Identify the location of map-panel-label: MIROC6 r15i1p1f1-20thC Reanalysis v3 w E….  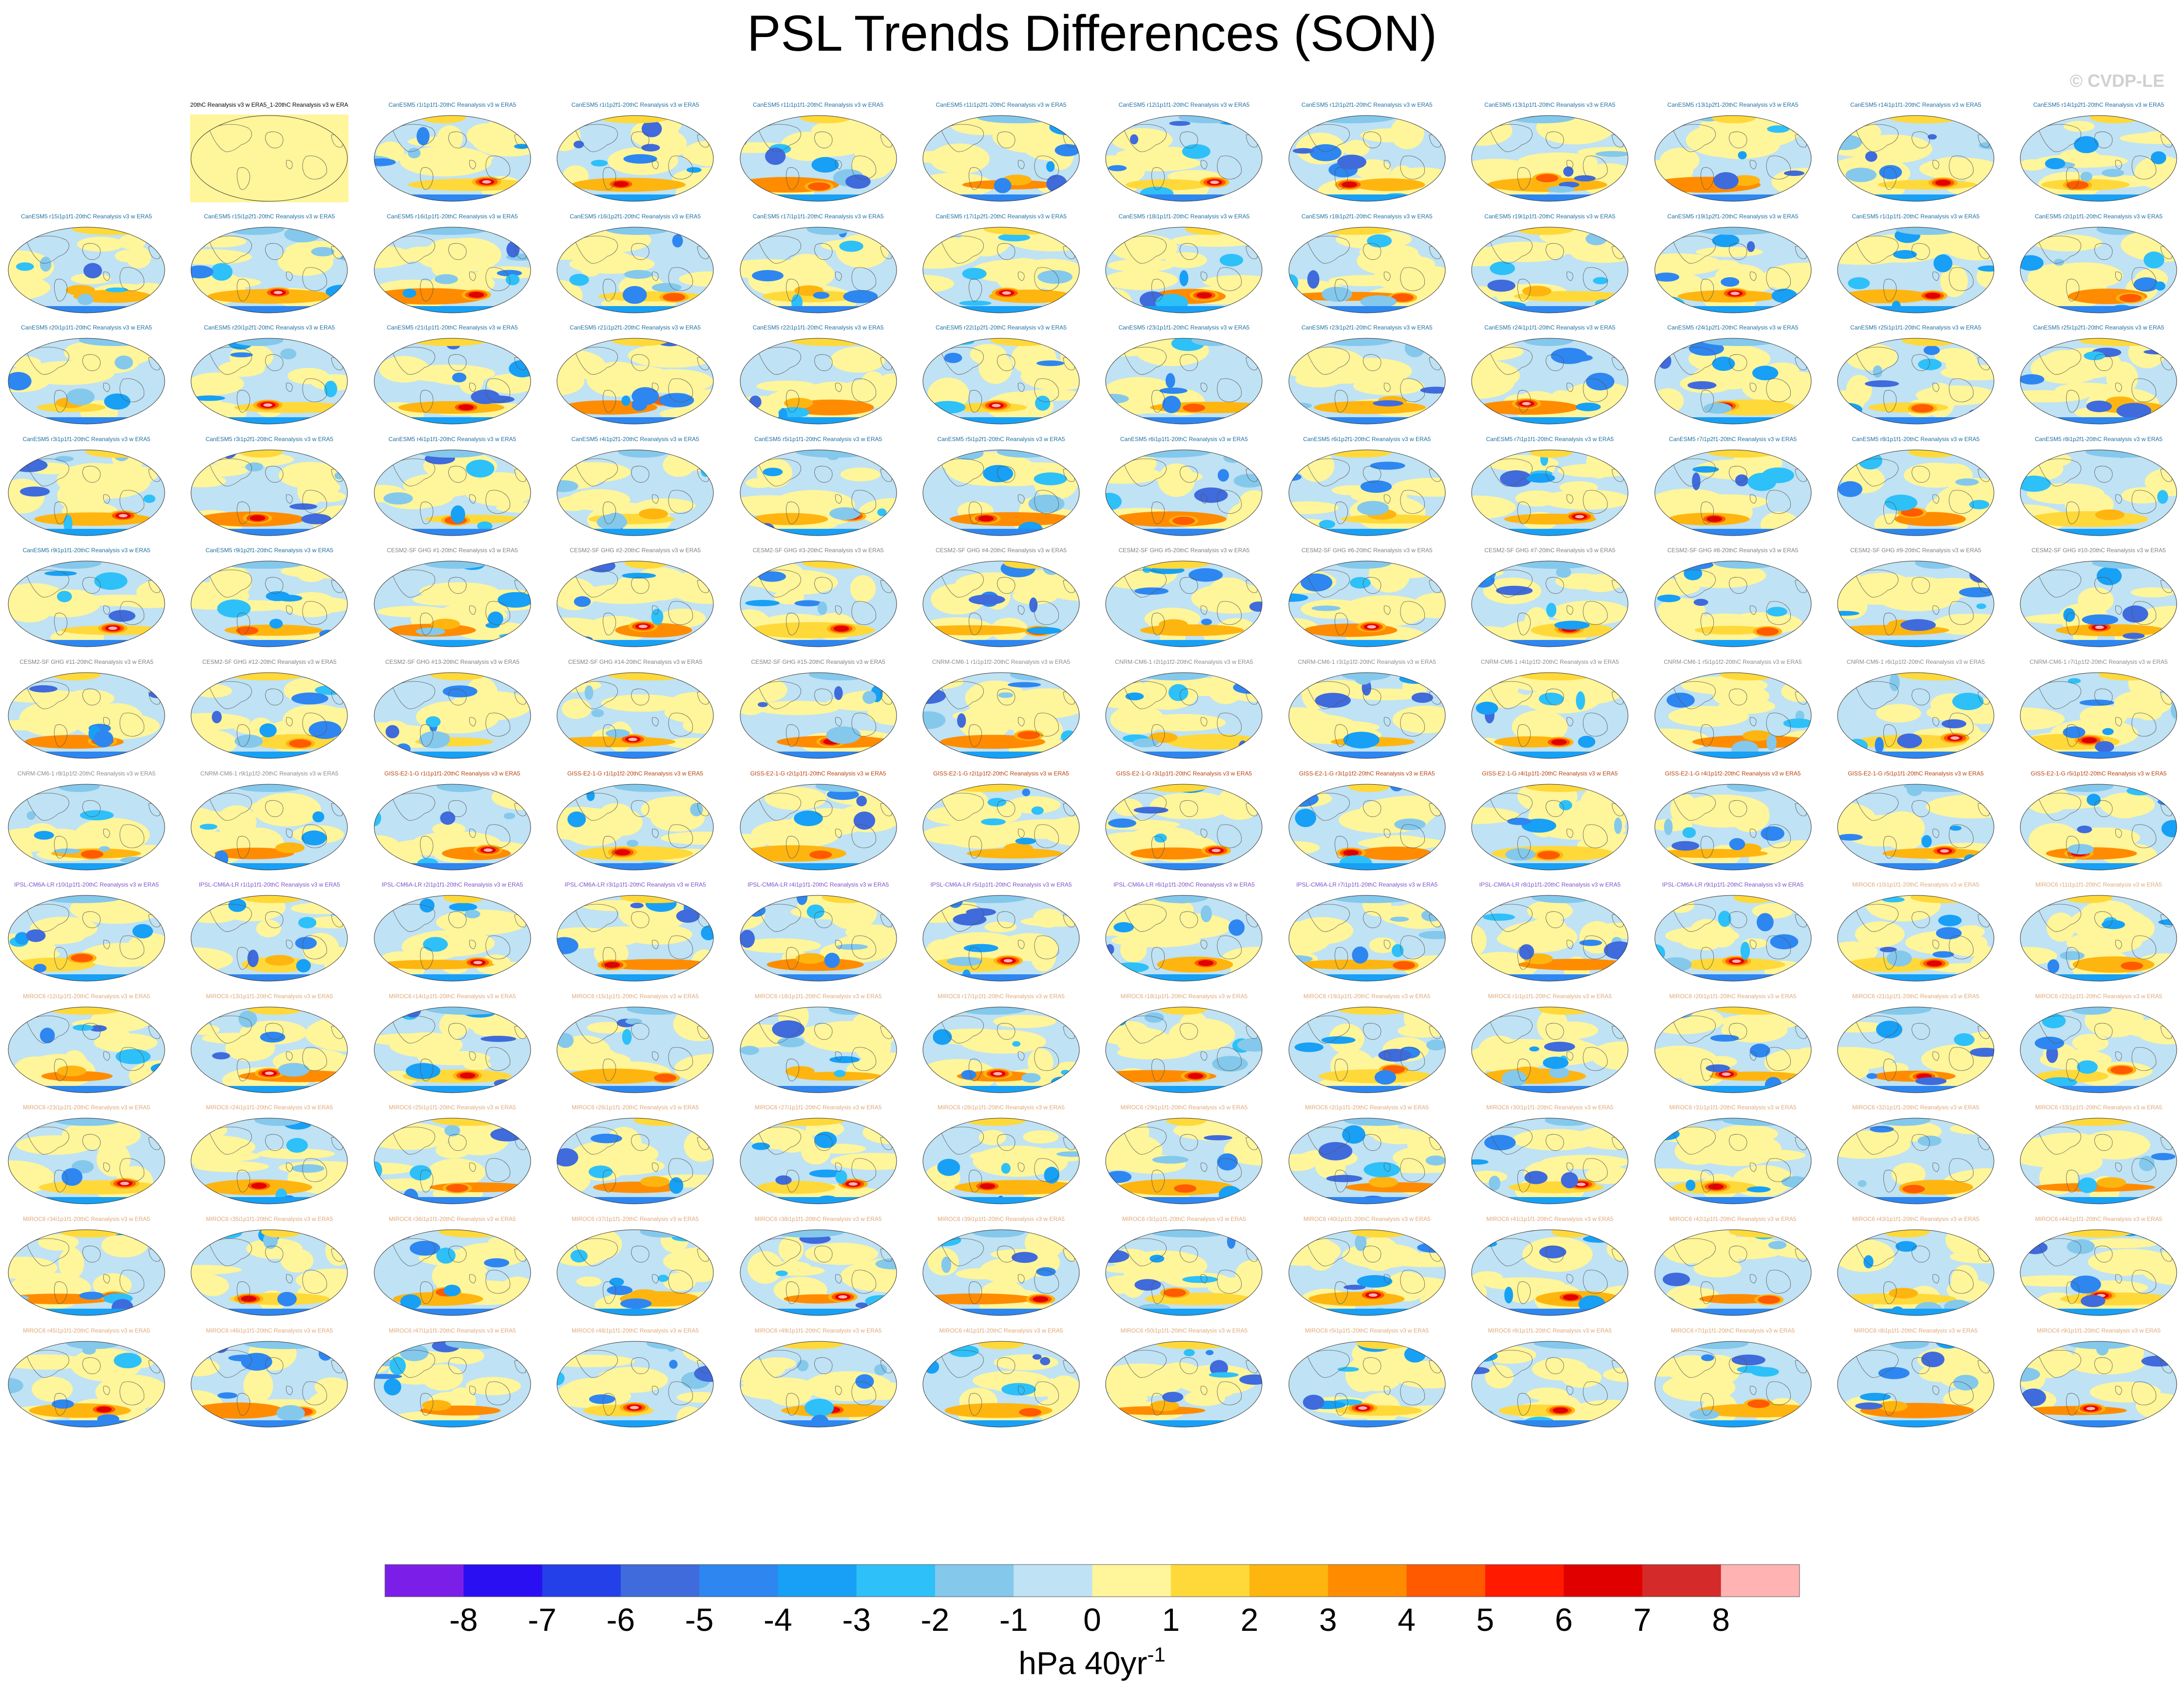
(635, 996).